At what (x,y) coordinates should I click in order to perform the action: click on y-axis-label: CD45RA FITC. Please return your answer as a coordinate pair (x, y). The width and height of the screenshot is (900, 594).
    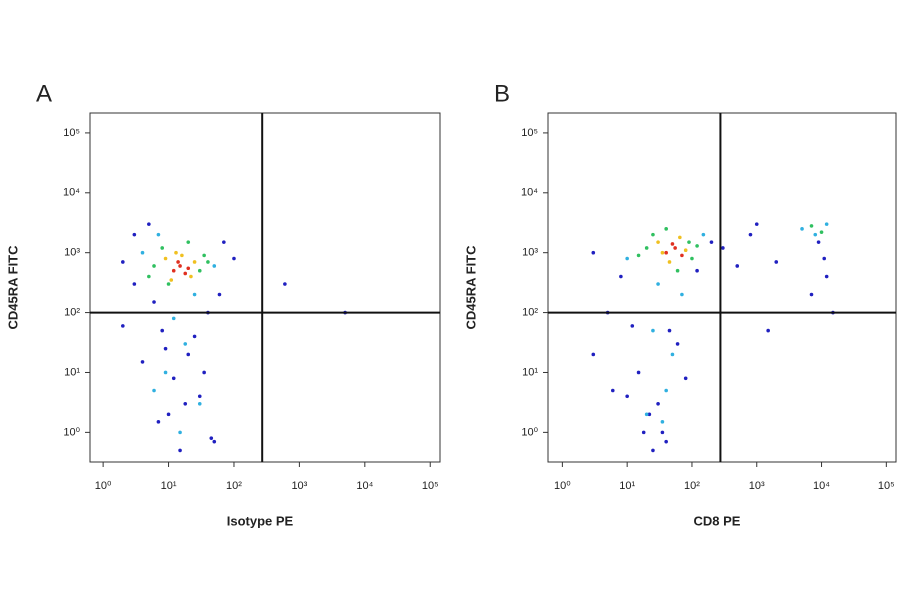
    Looking at the image, I should click on (12, 287).